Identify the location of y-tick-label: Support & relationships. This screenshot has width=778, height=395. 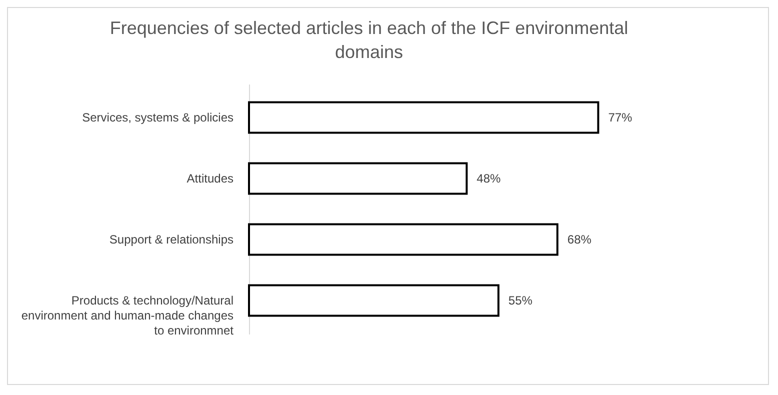
(171, 239).